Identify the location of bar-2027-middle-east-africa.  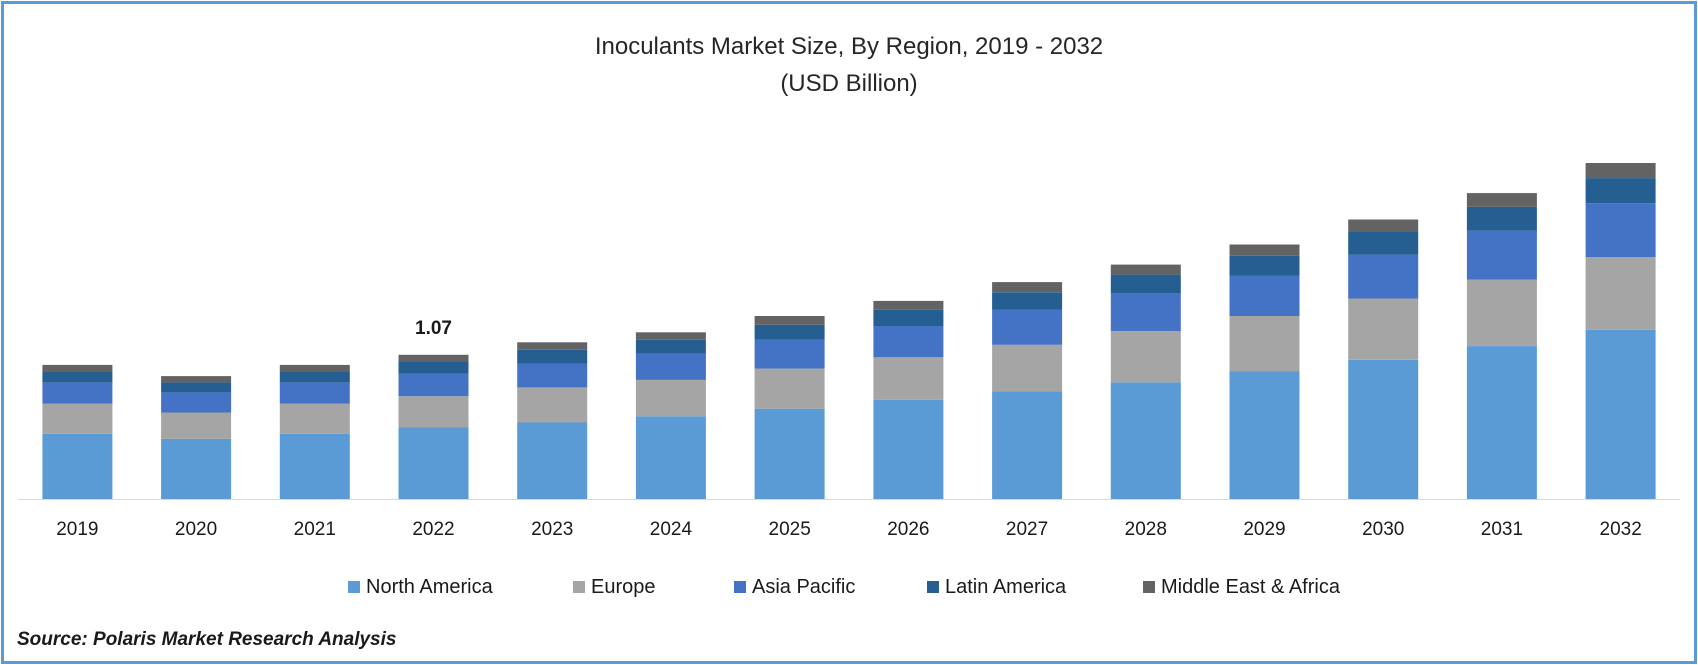
(1027, 287).